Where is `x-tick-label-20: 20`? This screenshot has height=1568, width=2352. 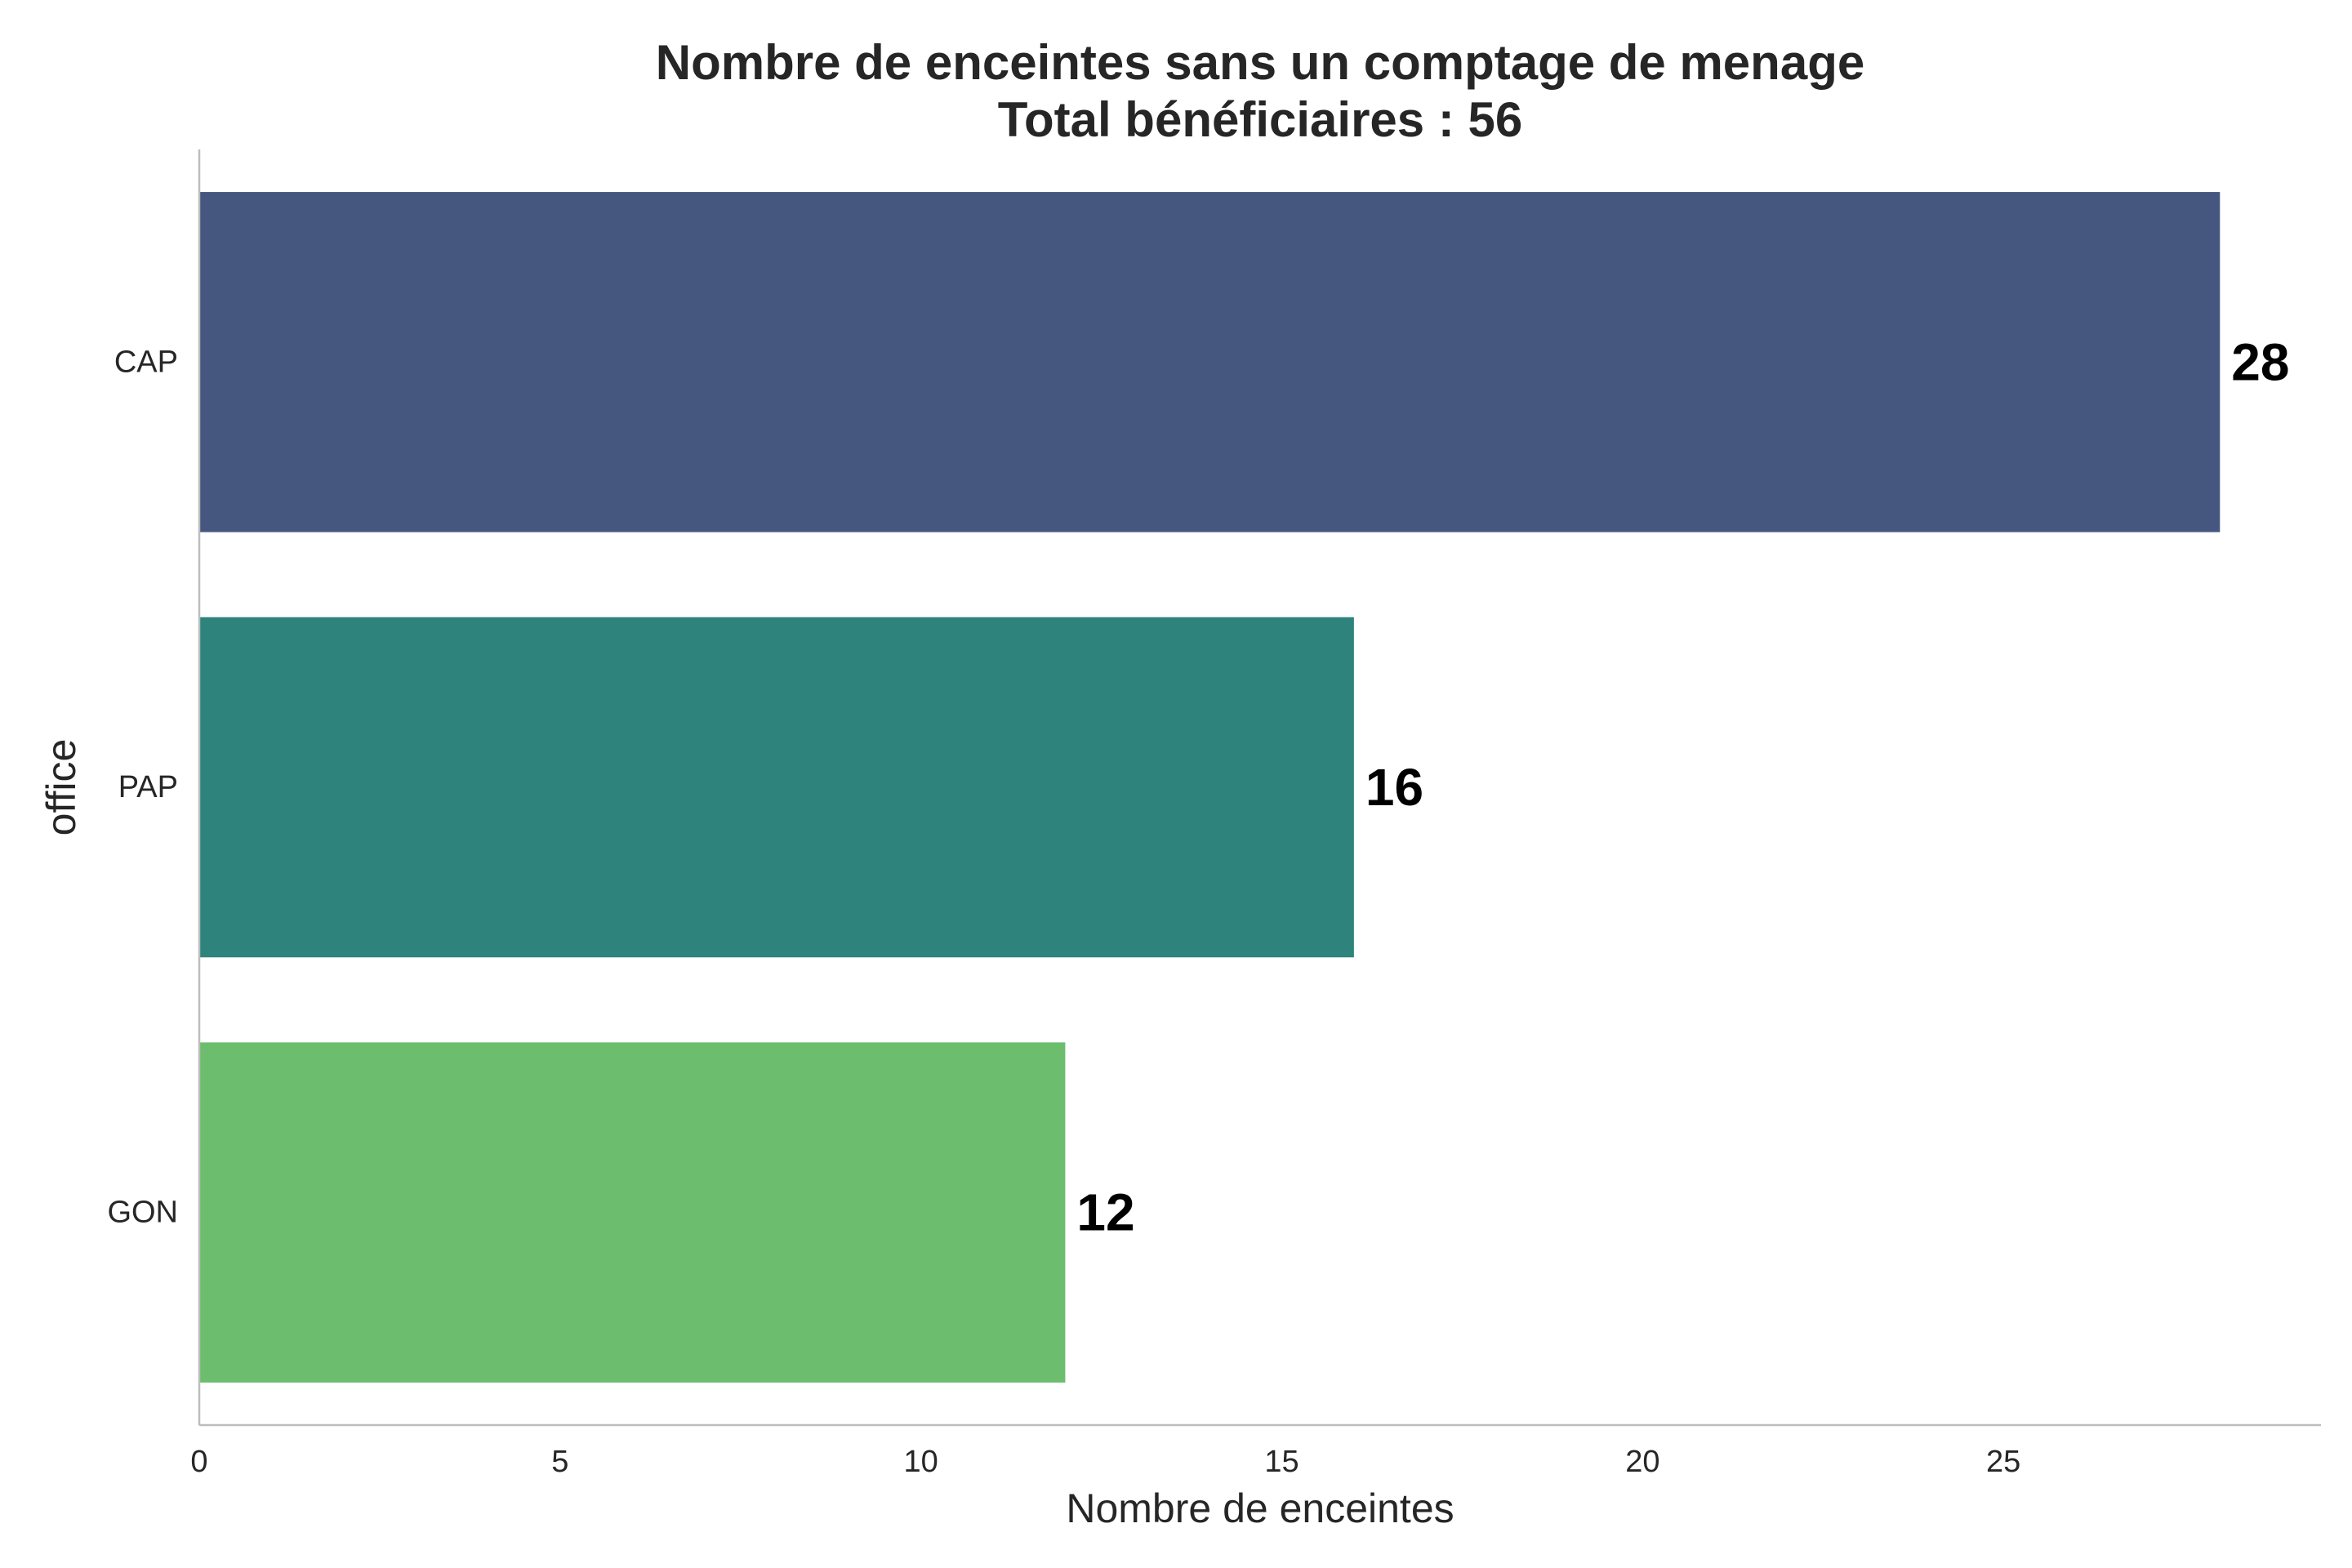 x-tick-label-20: 20 is located at coordinates (1642, 1462).